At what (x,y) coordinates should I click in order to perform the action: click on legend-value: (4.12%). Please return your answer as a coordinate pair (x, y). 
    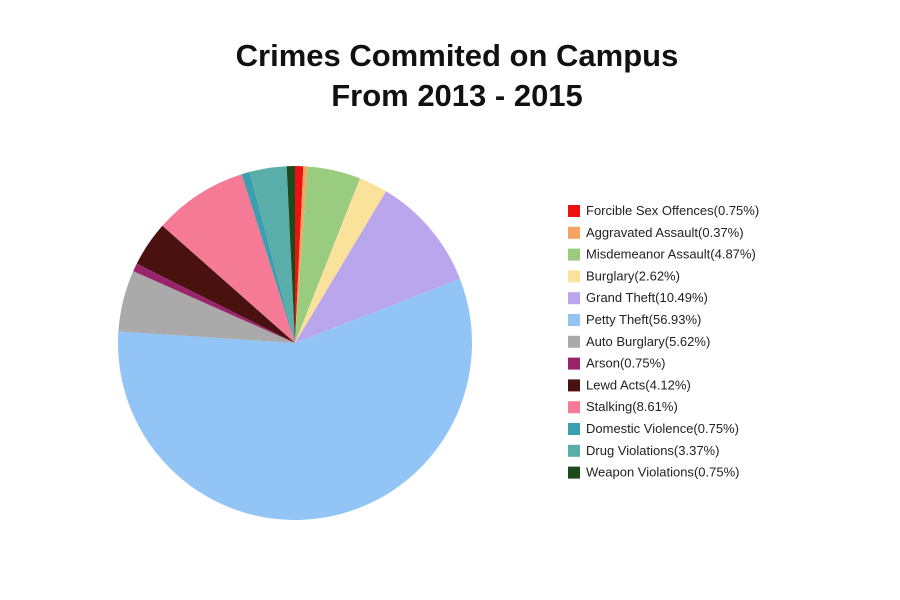
    Looking at the image, I should click on (668, 385).